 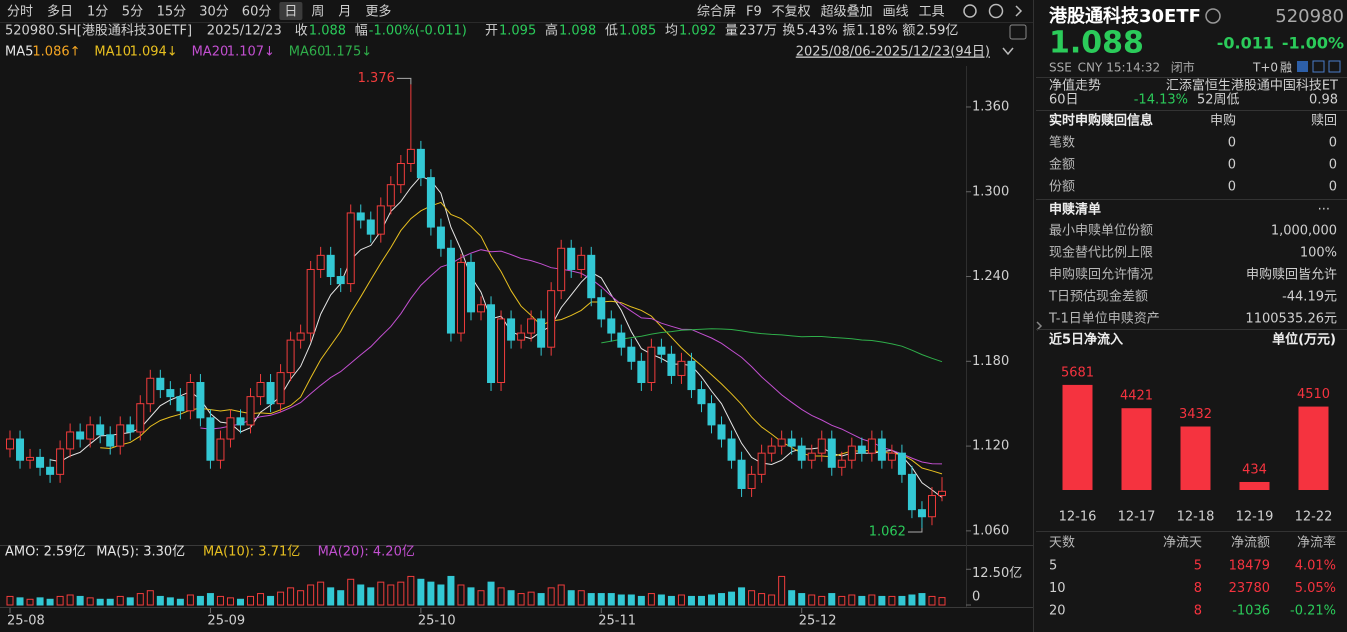 I want to click on wechat-icon, so click(x=1018, y=32).